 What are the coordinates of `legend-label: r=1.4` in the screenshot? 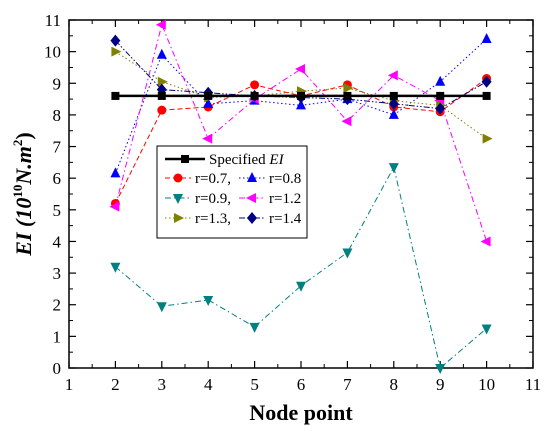 It's located at (285, 219).